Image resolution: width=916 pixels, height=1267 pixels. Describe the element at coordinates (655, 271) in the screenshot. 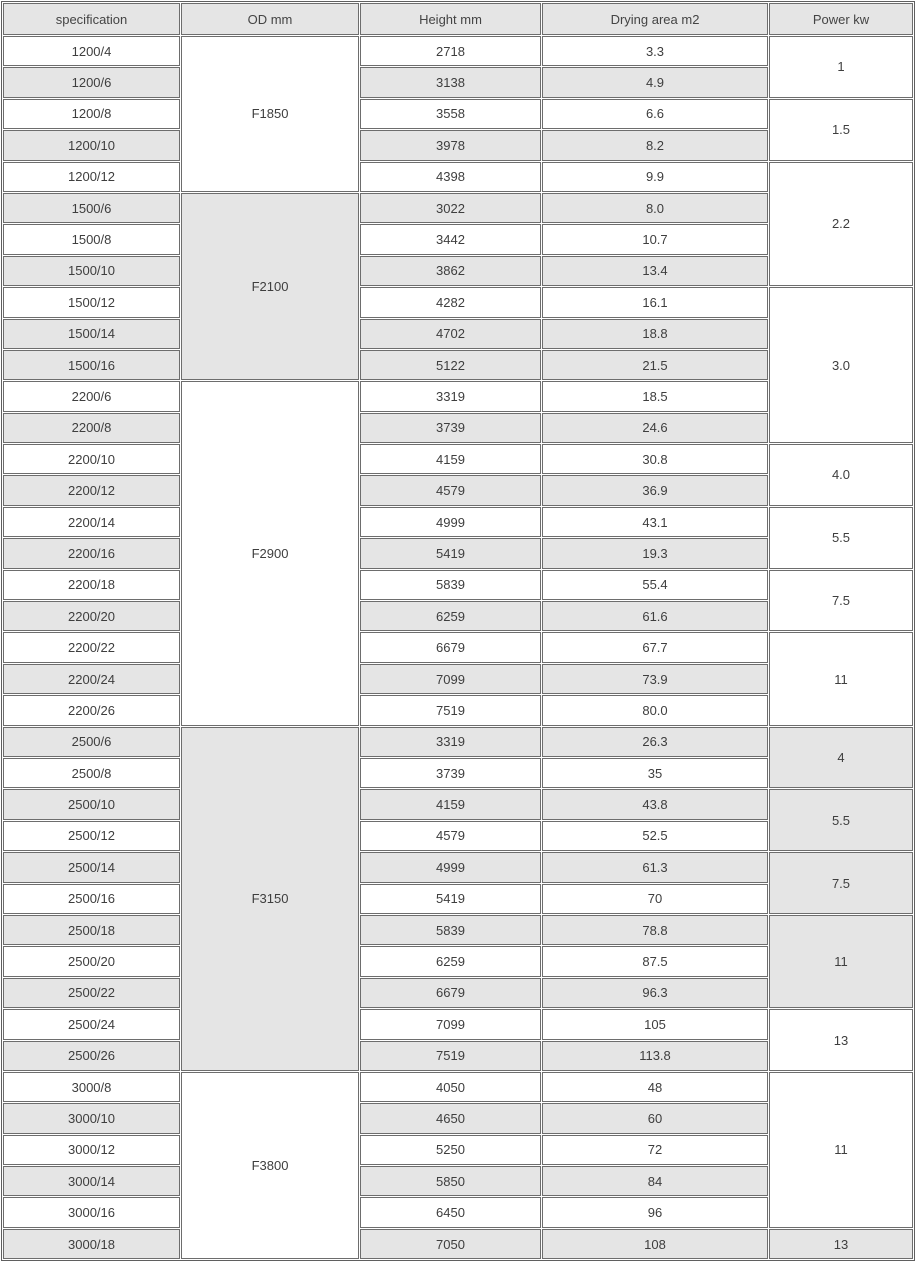

I see `area-cell: 13.4` at that location.